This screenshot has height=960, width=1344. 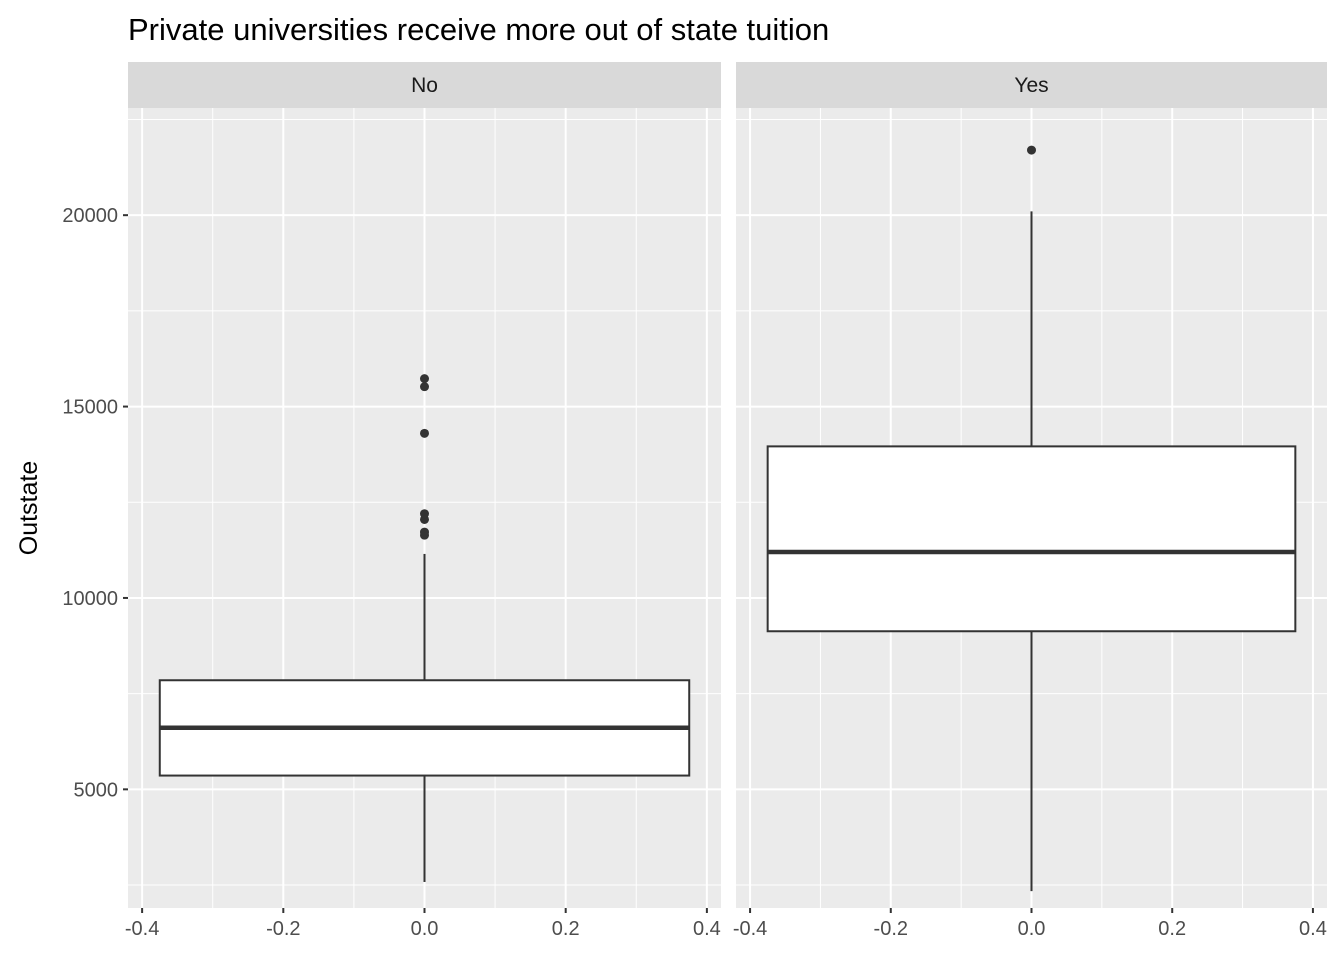 I want to click on facet-strip-label: Yes, so click(x=1031, y=85).